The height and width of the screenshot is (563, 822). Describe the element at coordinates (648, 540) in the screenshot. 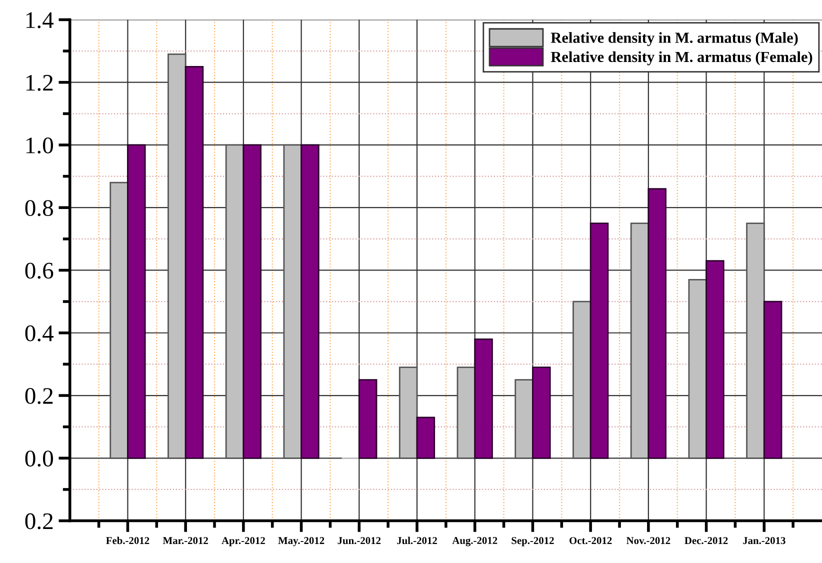

I see `x-tick-label: Nov.-2012` at that location.